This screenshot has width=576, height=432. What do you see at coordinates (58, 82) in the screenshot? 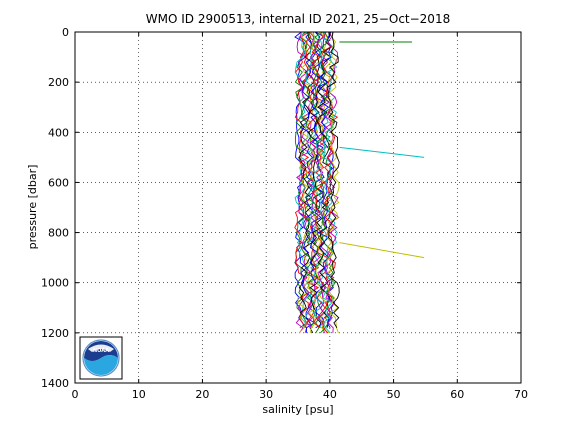
I see `y-tick-label: 200` at bounding box center [58, 82].